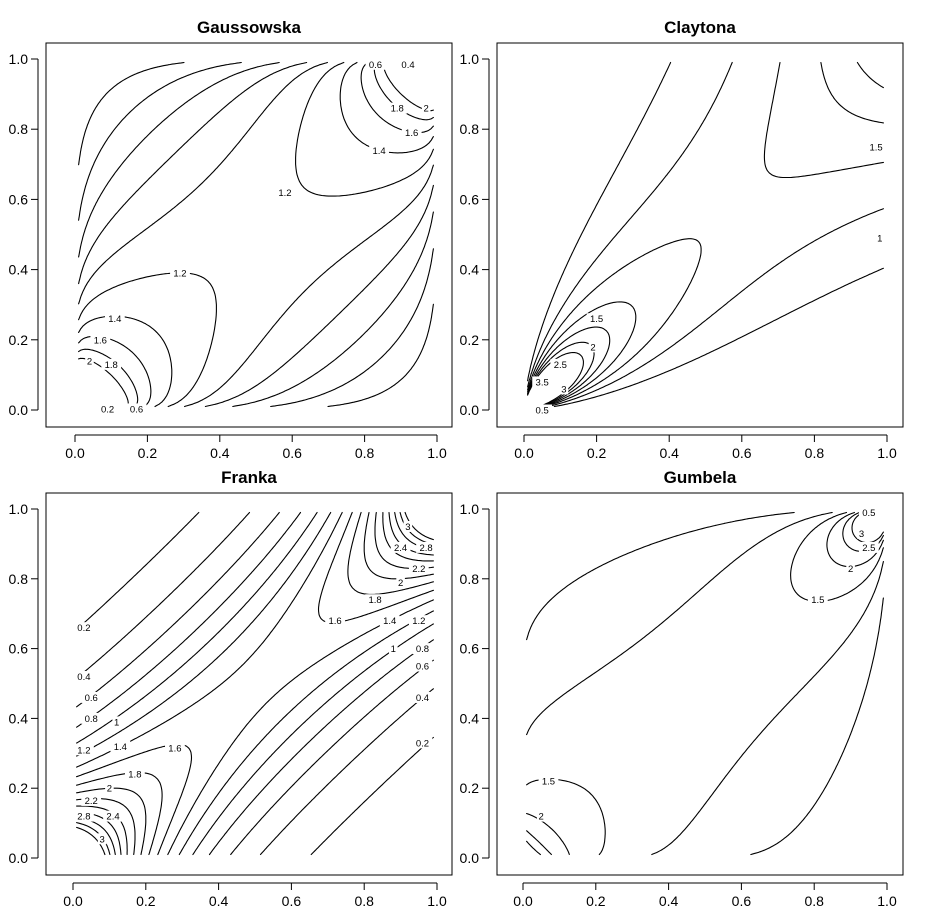 The width and height of the screenshot is (944, 923). Describe the element at coordinates (700, 27) in the screenshot. I see `chart-title: Claytona` at that location.